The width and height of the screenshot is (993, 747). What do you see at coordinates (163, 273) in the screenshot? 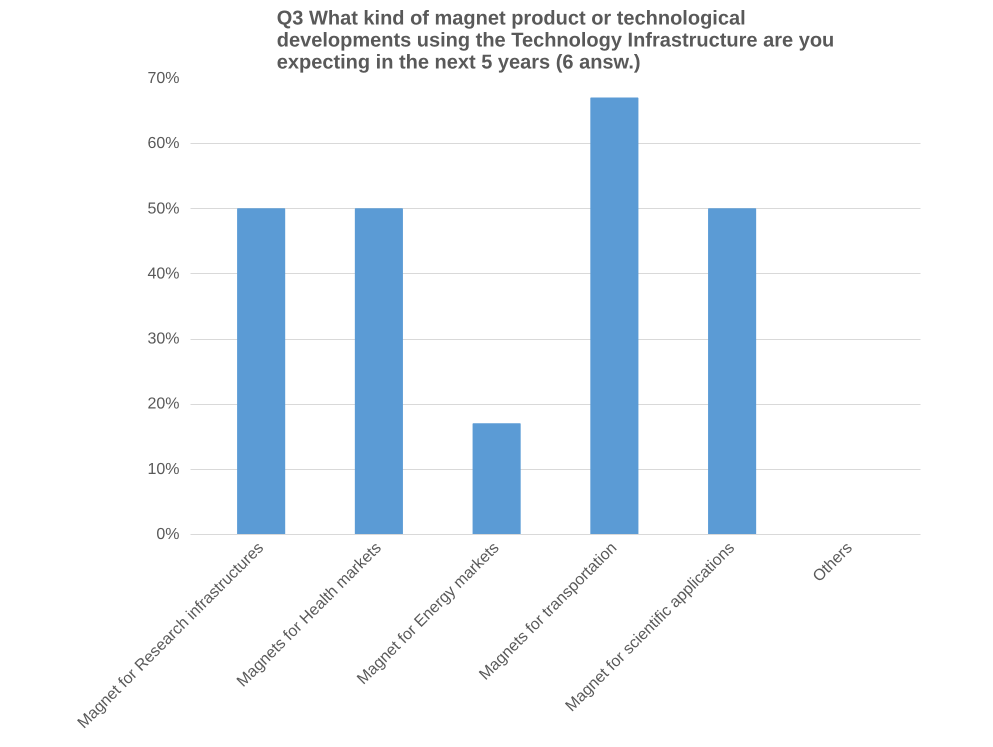
I see `y-tick-label: 40%` at bounding box center [163, 273].